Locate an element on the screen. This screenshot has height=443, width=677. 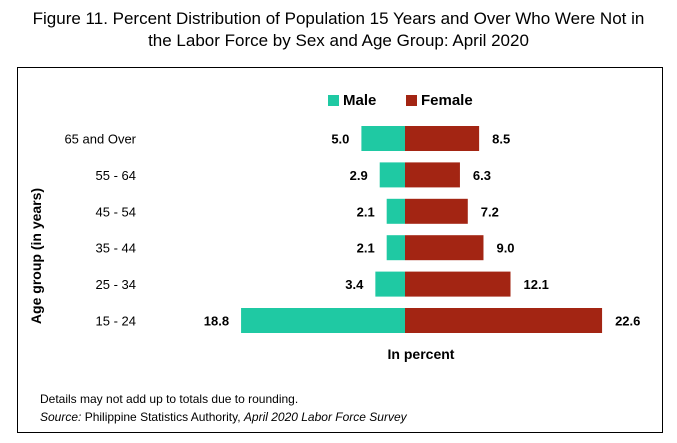
y-tick-label: 25 - 34 is located at coordinates (116, 284).